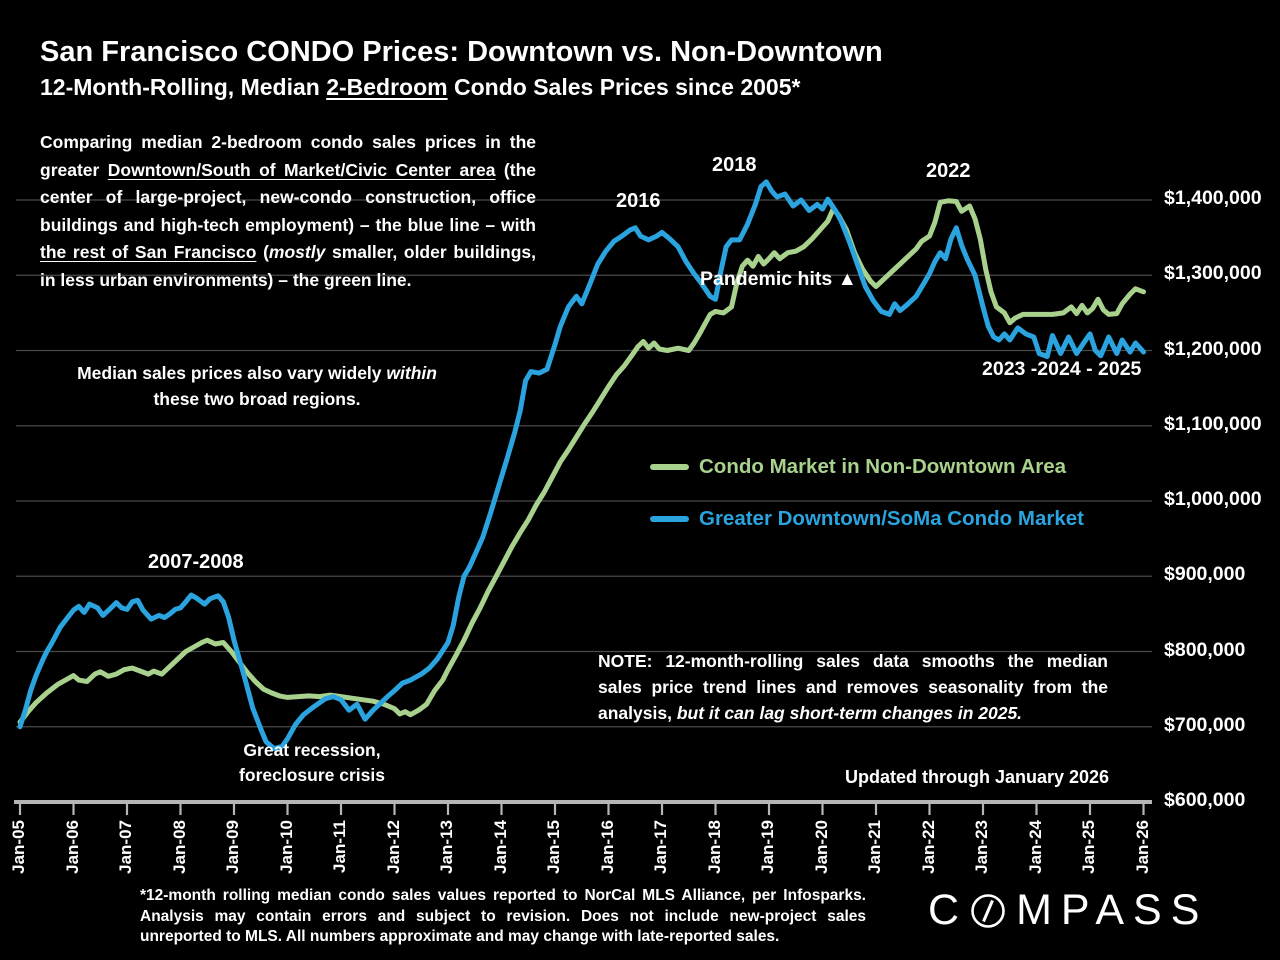 The height and width of the screenshot is (960, 1280). I want to click on x-tick-label: Jan-17, so click(662, 854).